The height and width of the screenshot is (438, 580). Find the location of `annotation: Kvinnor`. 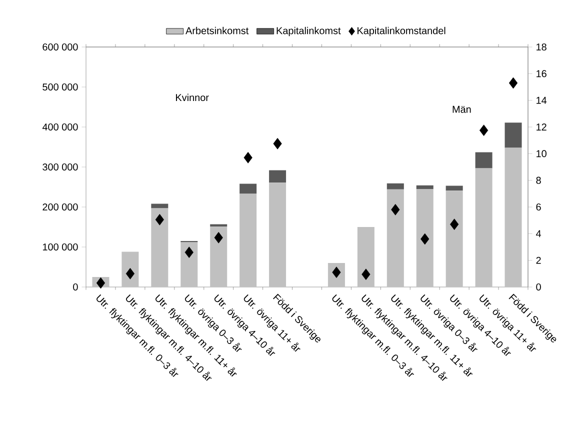

annotation: Kvinnor is located at coordinates (192, 98).